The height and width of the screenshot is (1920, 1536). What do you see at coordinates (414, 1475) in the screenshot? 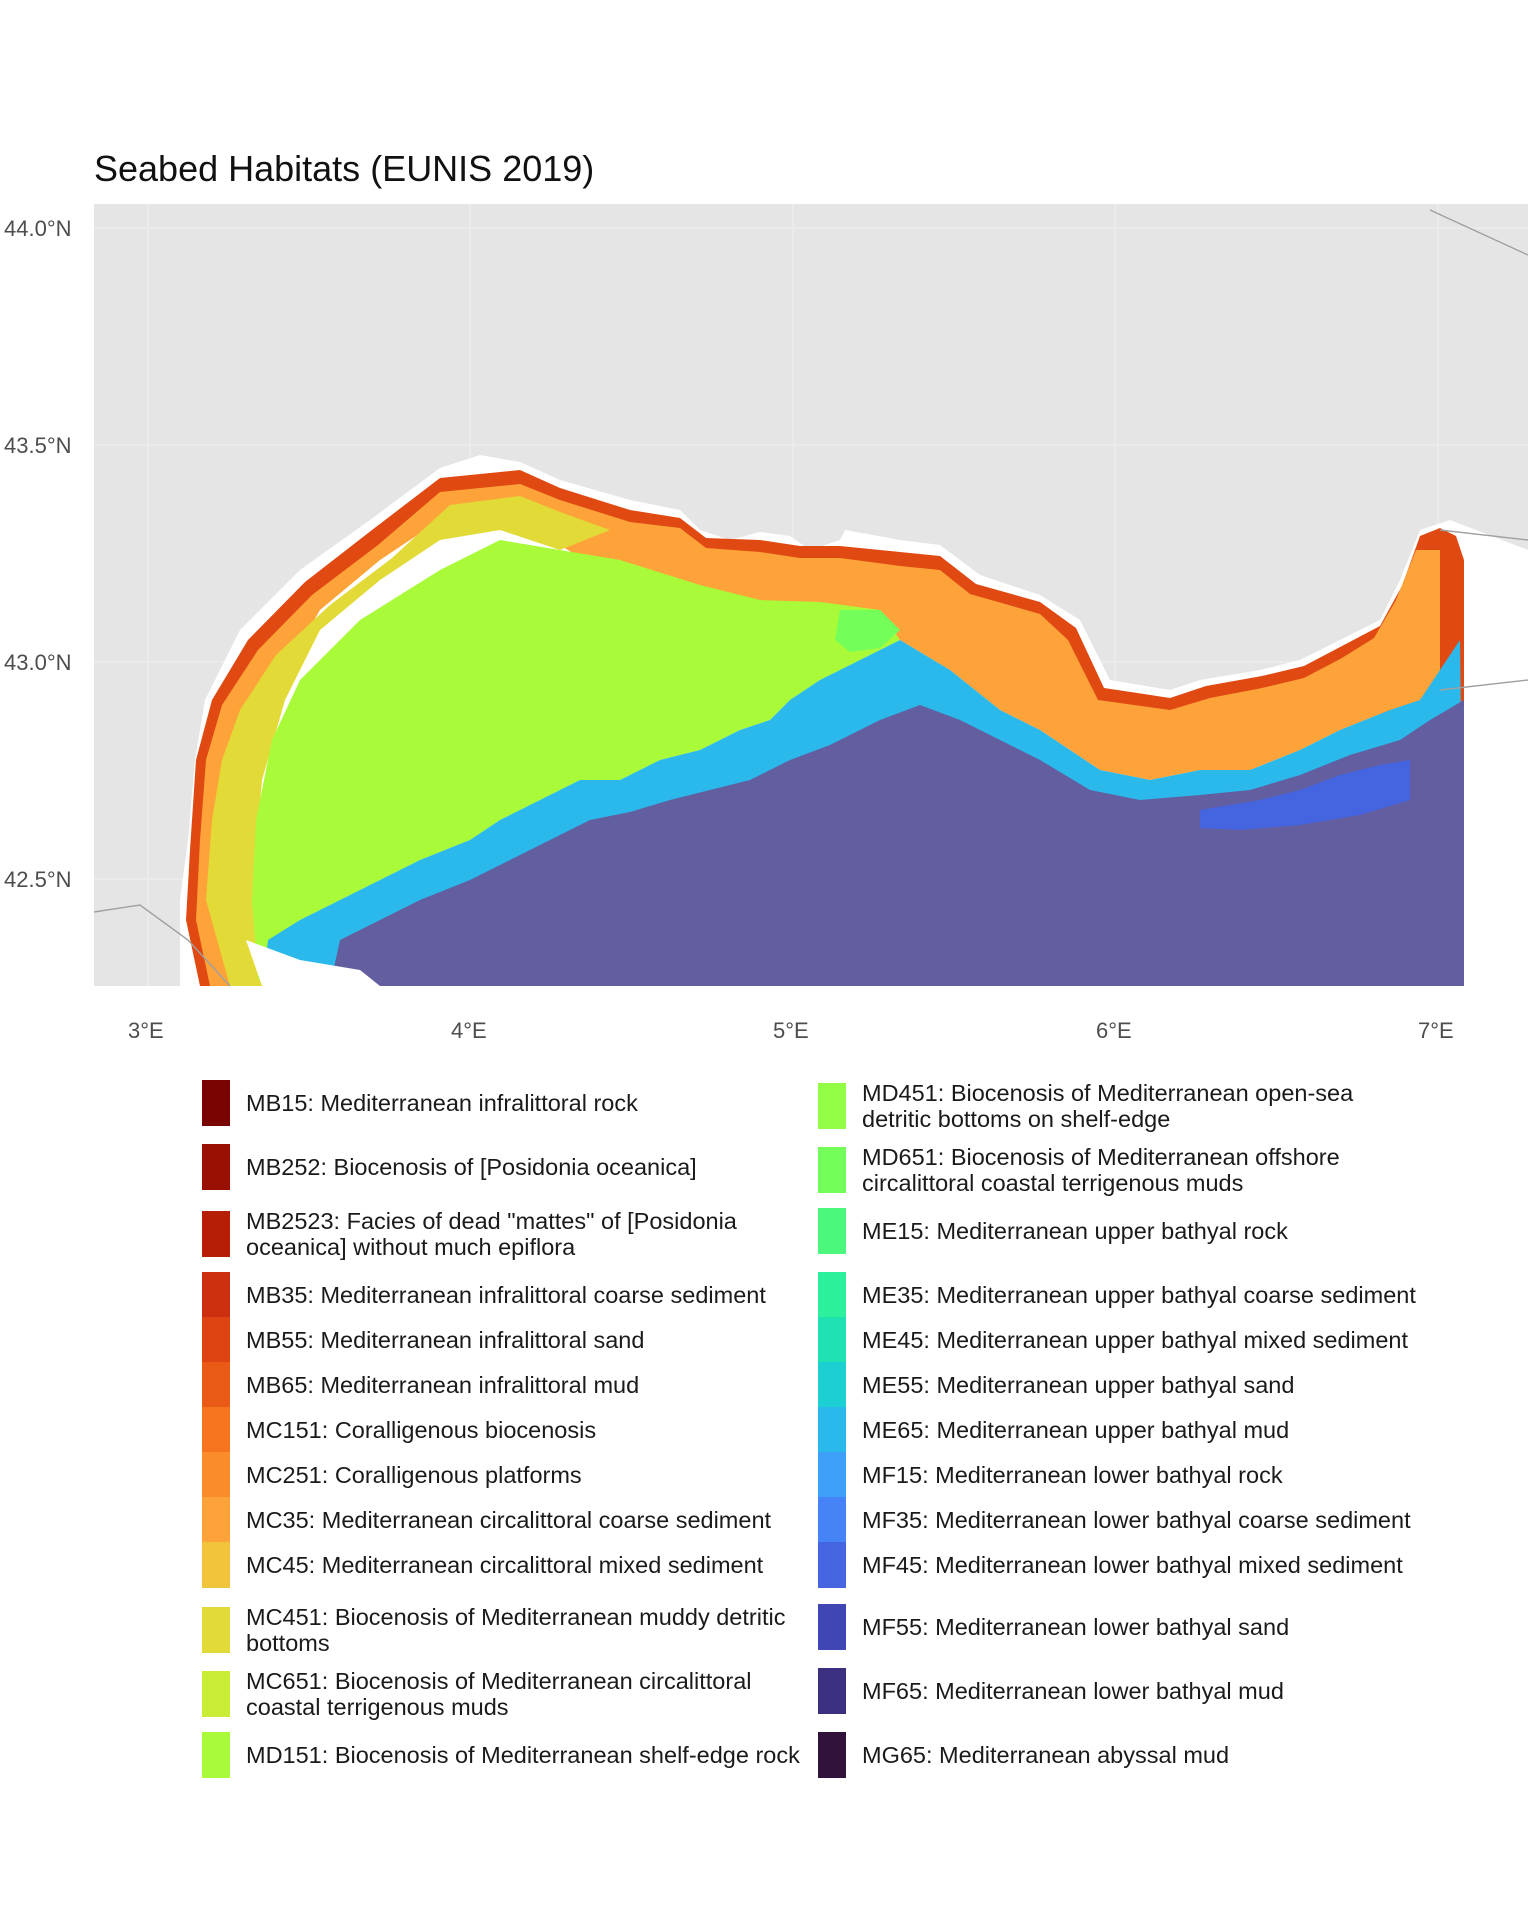
I see `legend-label: MC251: Coralligenous platforms` at bounding box center [414, 1475].